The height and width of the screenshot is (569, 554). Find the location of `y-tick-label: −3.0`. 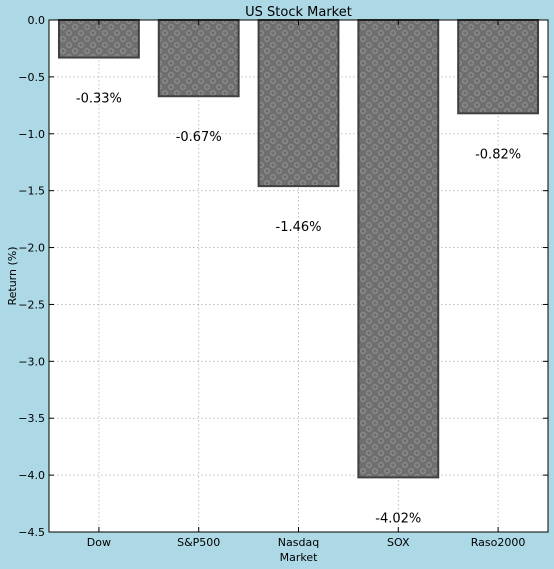

y-tick-label: −3.0 is located at coordinates (31, 361).